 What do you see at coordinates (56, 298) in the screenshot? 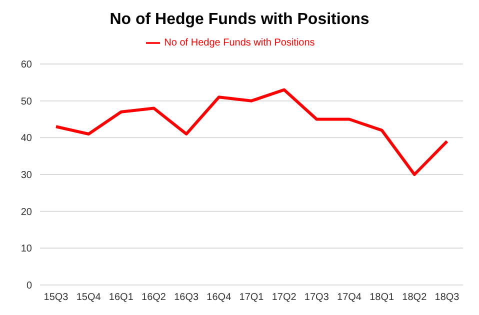
I see `x-tick-label: 15Q3` at bounding box center [56, 298].